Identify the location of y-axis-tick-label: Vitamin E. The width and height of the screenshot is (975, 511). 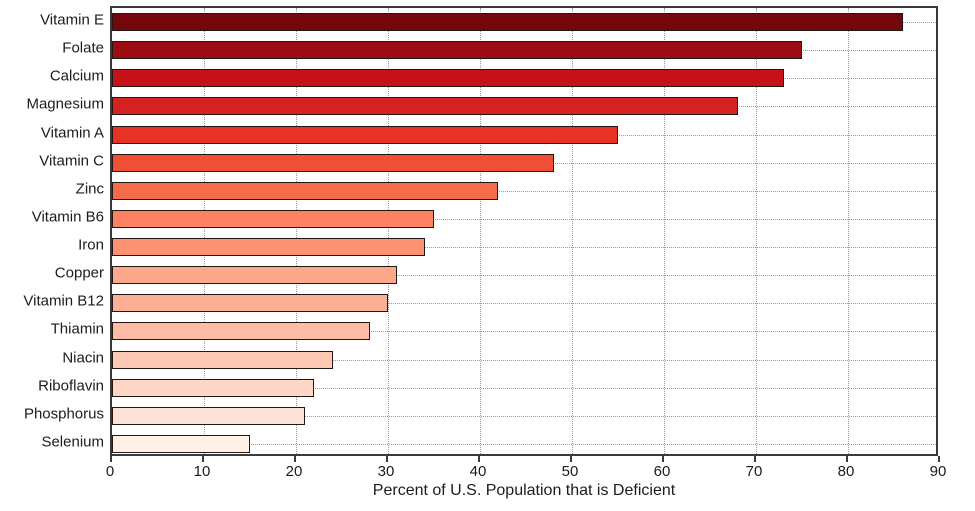
(72, 20).